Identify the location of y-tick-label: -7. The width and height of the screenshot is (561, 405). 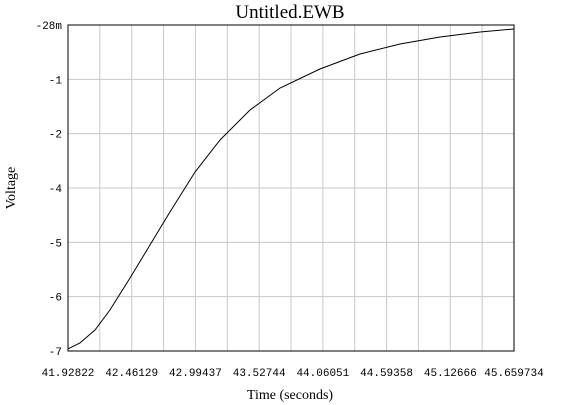
(55, 353).